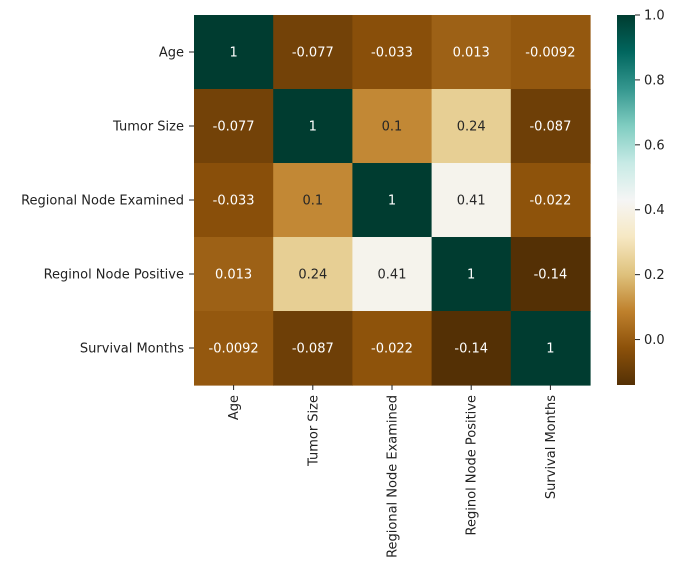  Describe the element at coordinates (654, 80) in the screenshot. I see `colorbar-tick-label: 0.8` at that location.